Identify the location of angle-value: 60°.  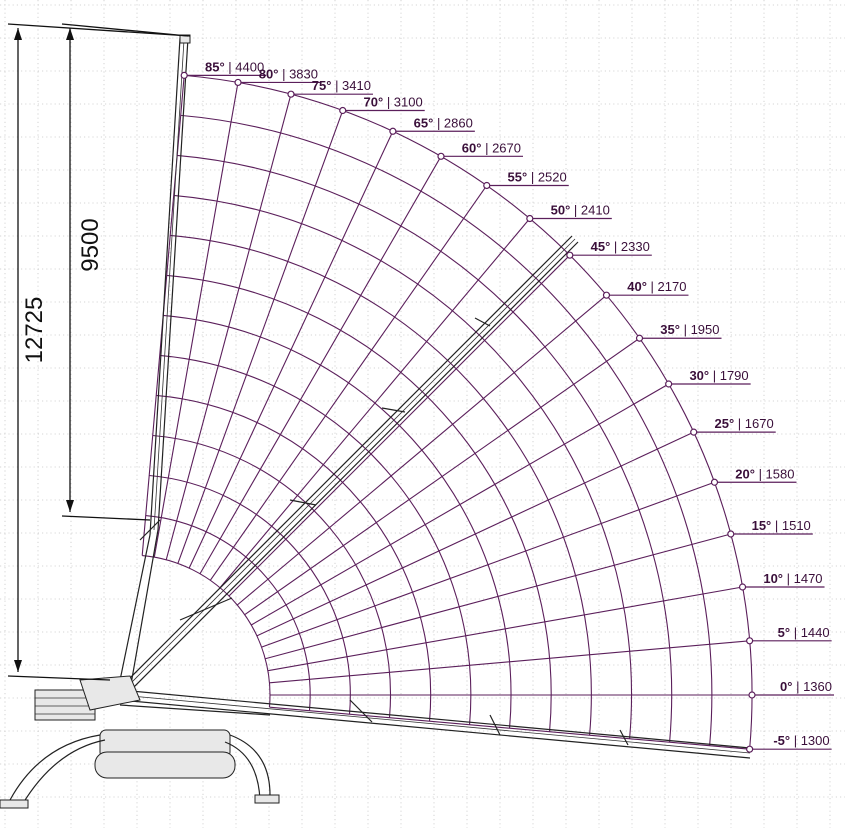
(472, 147).